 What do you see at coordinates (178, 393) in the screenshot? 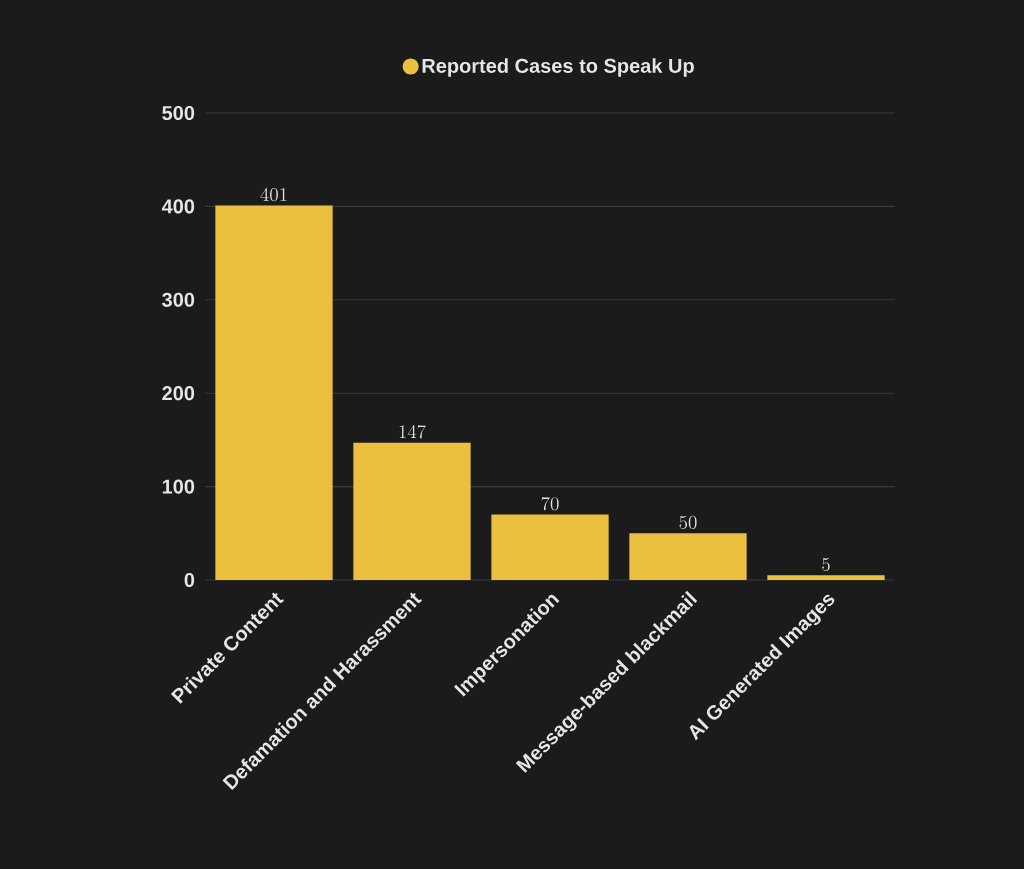
I see `y-tick-label: 200` at bounding box center [178, 393].